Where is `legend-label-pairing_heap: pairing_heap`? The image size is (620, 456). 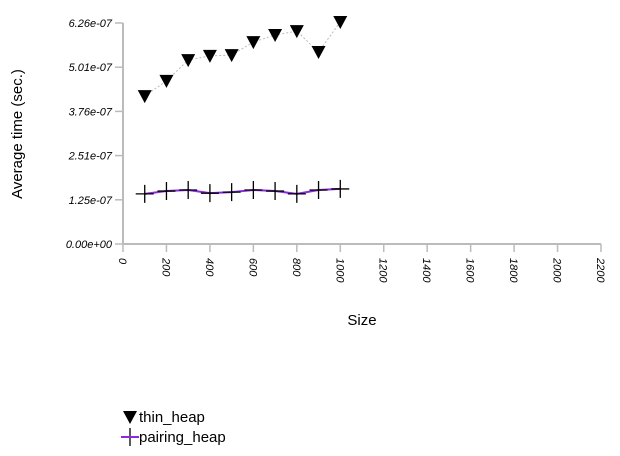
legend-label-pairing_heap: pairing_heap is located at coordinates (182, 437).